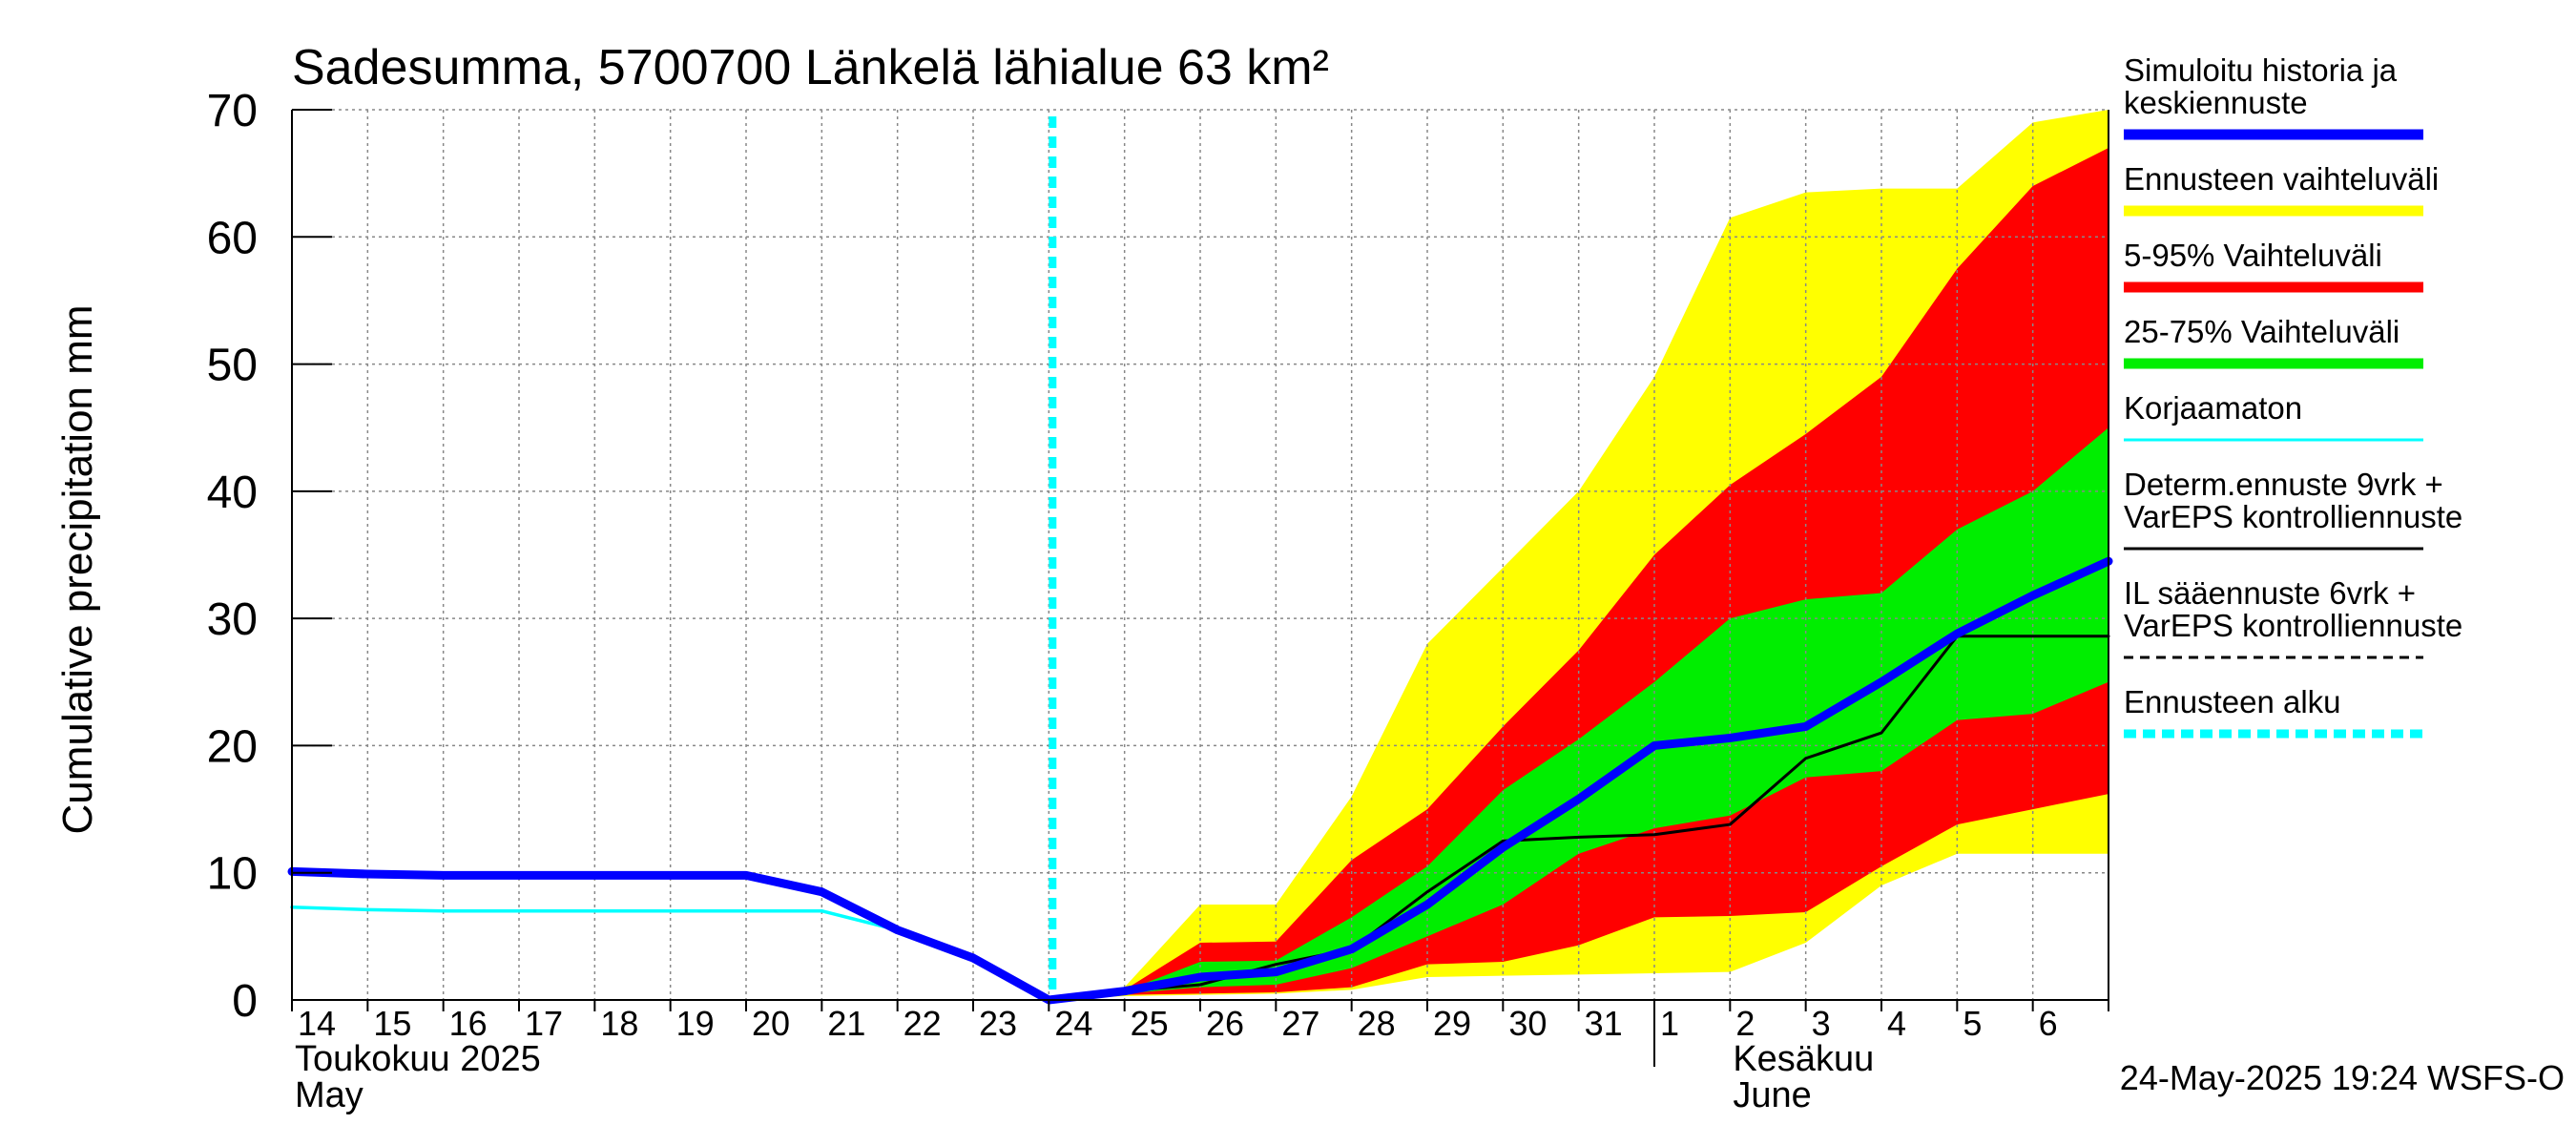 The height and width of the screenshot is (1145, 2576). Describe the element at coordinates (2261, 70) in the screenshot. I see `legend-label: Simuloitu historia ja` at that location.